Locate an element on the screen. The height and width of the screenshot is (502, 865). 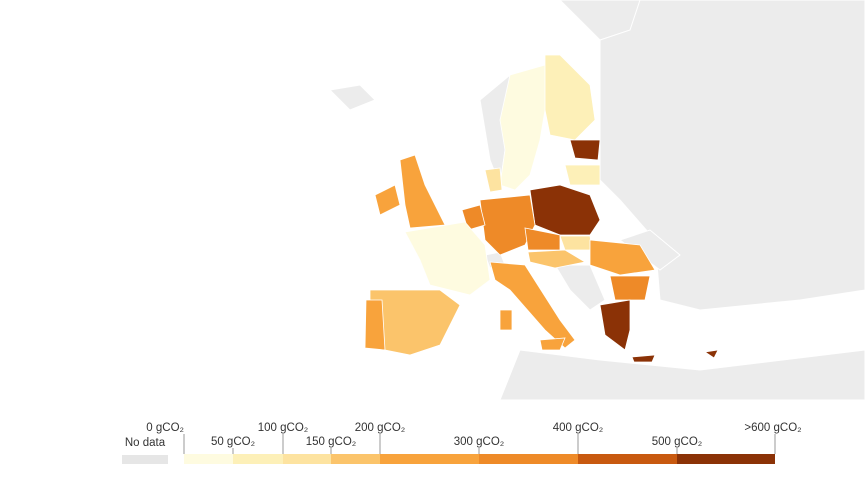
legend-label: 100 gCO₂ is located at coordinates (283, 428).